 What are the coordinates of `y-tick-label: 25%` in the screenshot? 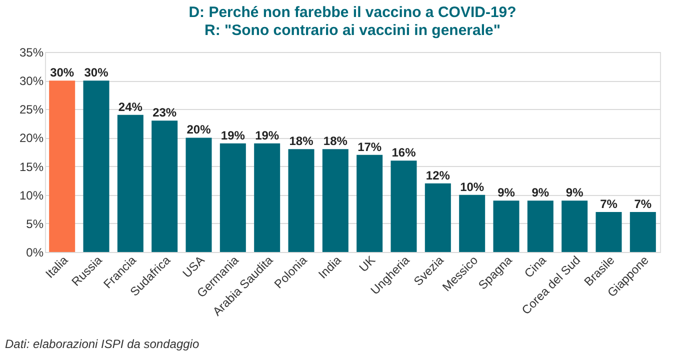 It's located at (31, 109).